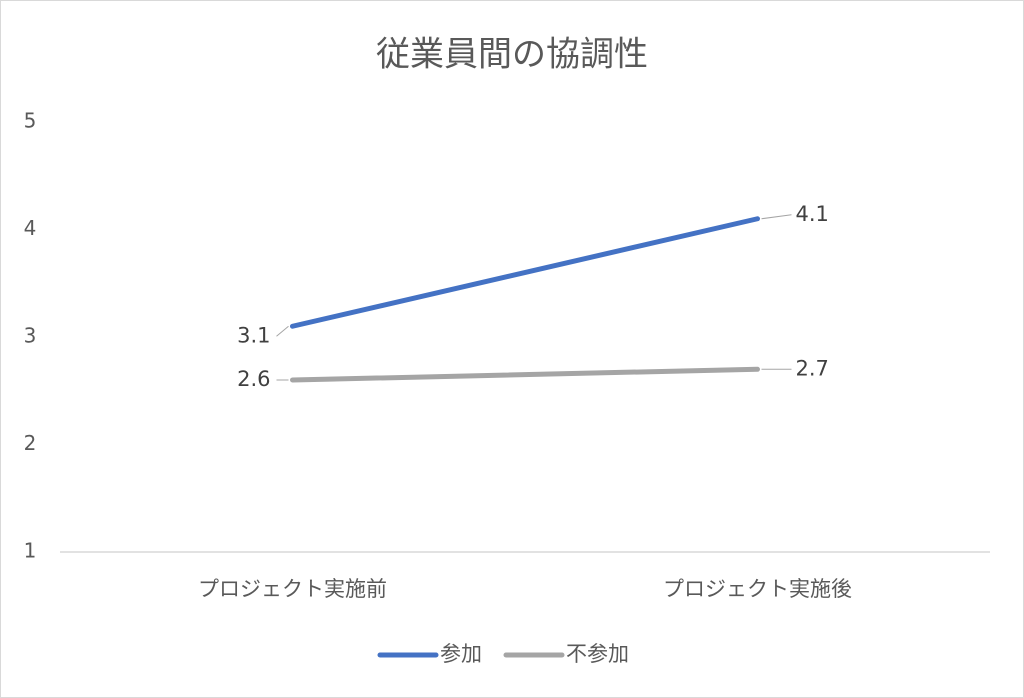 The width and height of the screenshot is (1024, 698). Describe the element at coordinates (292, 589) in the screenshot. I see `x-tick-label: プロジェクト実施前` at that location.